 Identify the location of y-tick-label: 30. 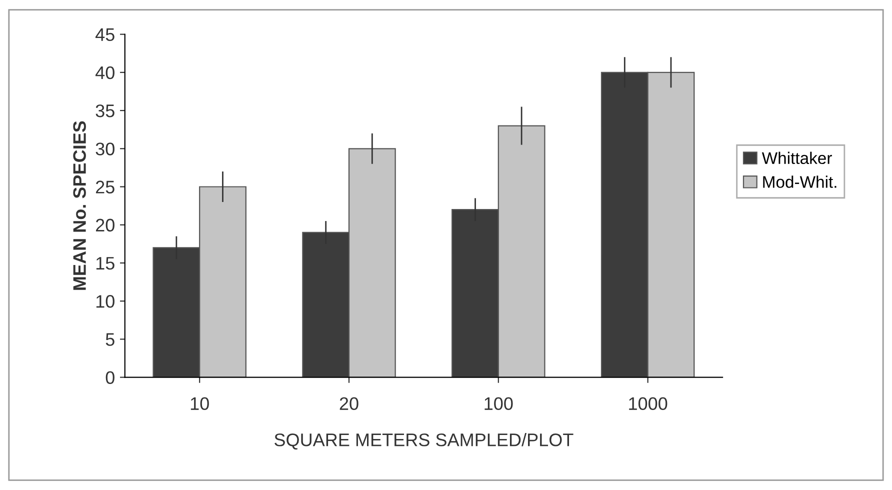
(105, 149).